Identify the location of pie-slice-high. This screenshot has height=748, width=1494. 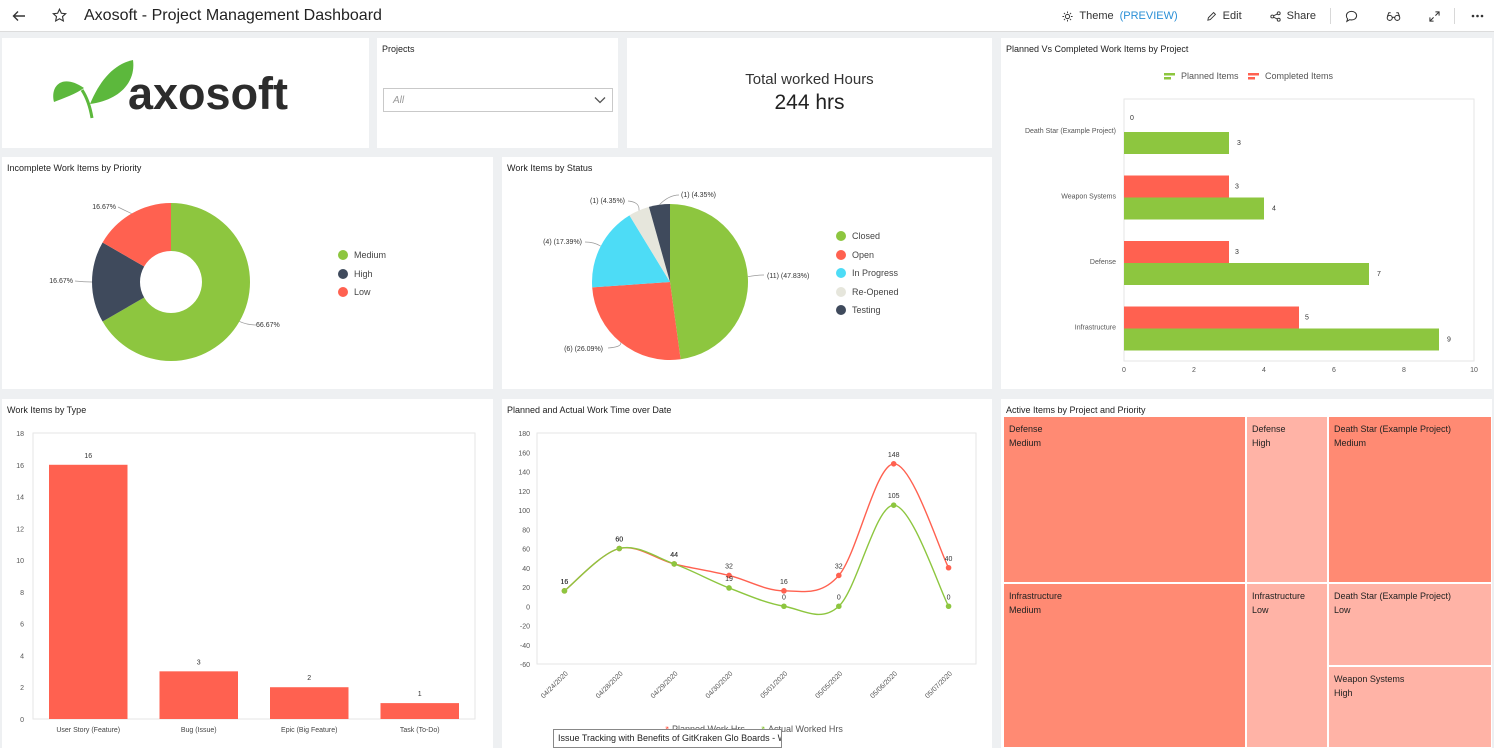
(118, 282).